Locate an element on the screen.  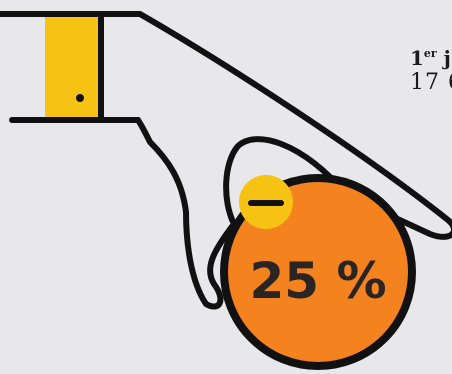
date-rest: j is located at coordinates (443, 58).